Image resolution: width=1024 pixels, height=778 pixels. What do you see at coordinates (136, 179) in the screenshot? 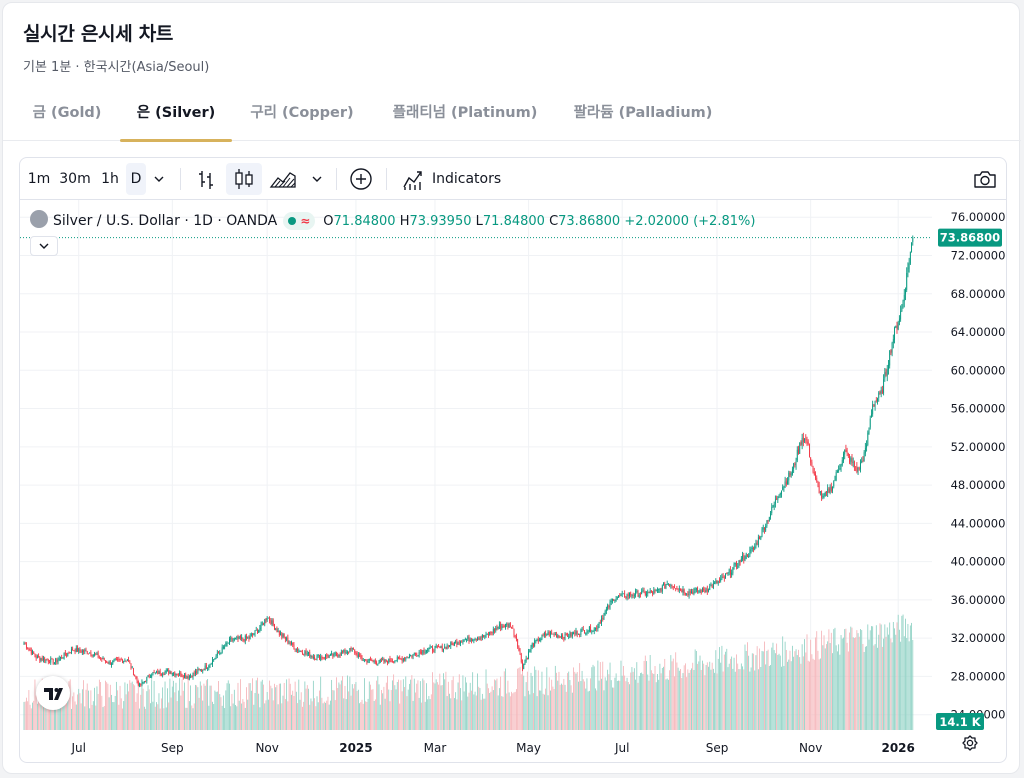
I see `interval-d-button: D` at bounding box center [136, 179].